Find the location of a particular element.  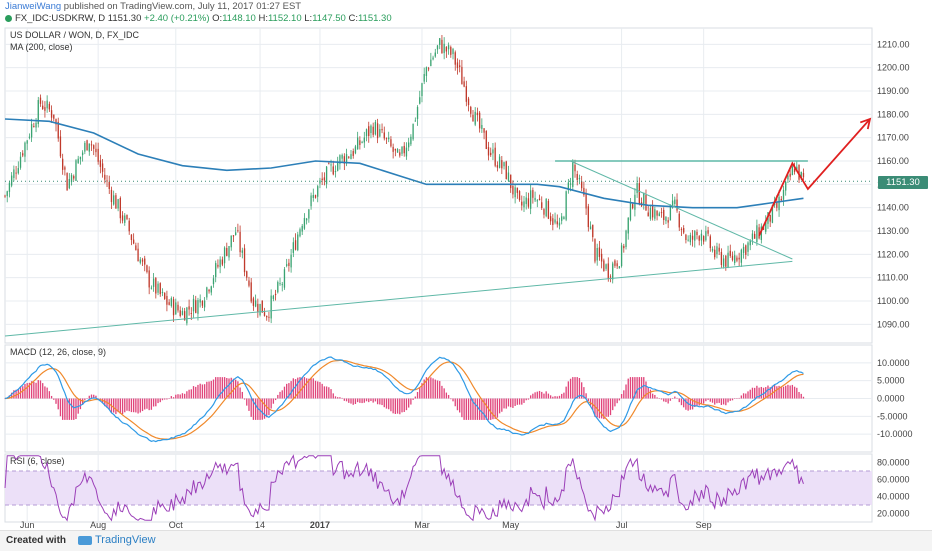

y-tick-label: 1180.00 is located at coordinates (893, 114).